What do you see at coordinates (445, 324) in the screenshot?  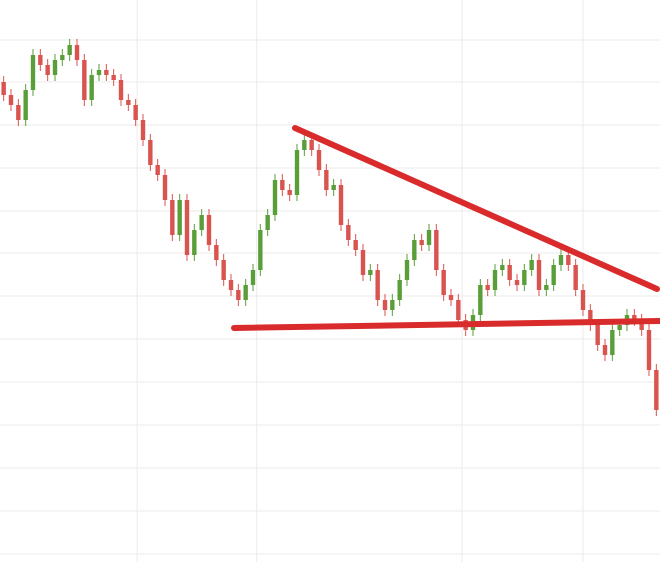 I see `support-trendline` at bounding box center [445, 324].